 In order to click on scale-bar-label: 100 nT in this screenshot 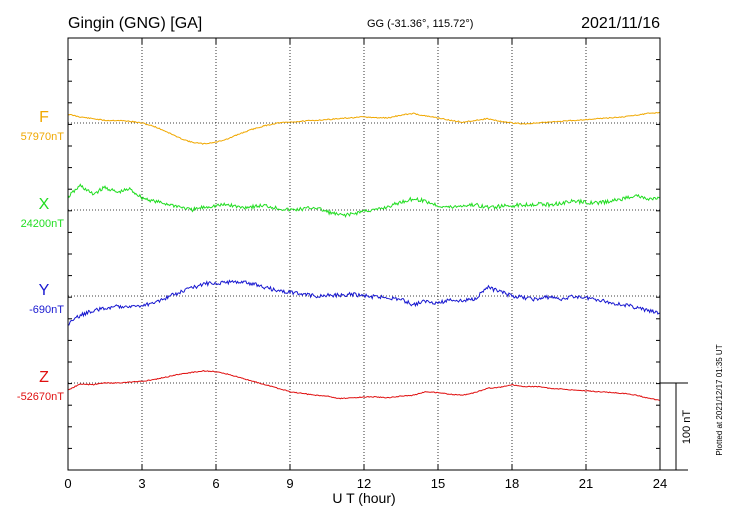, I will do `click(687, 427)`.